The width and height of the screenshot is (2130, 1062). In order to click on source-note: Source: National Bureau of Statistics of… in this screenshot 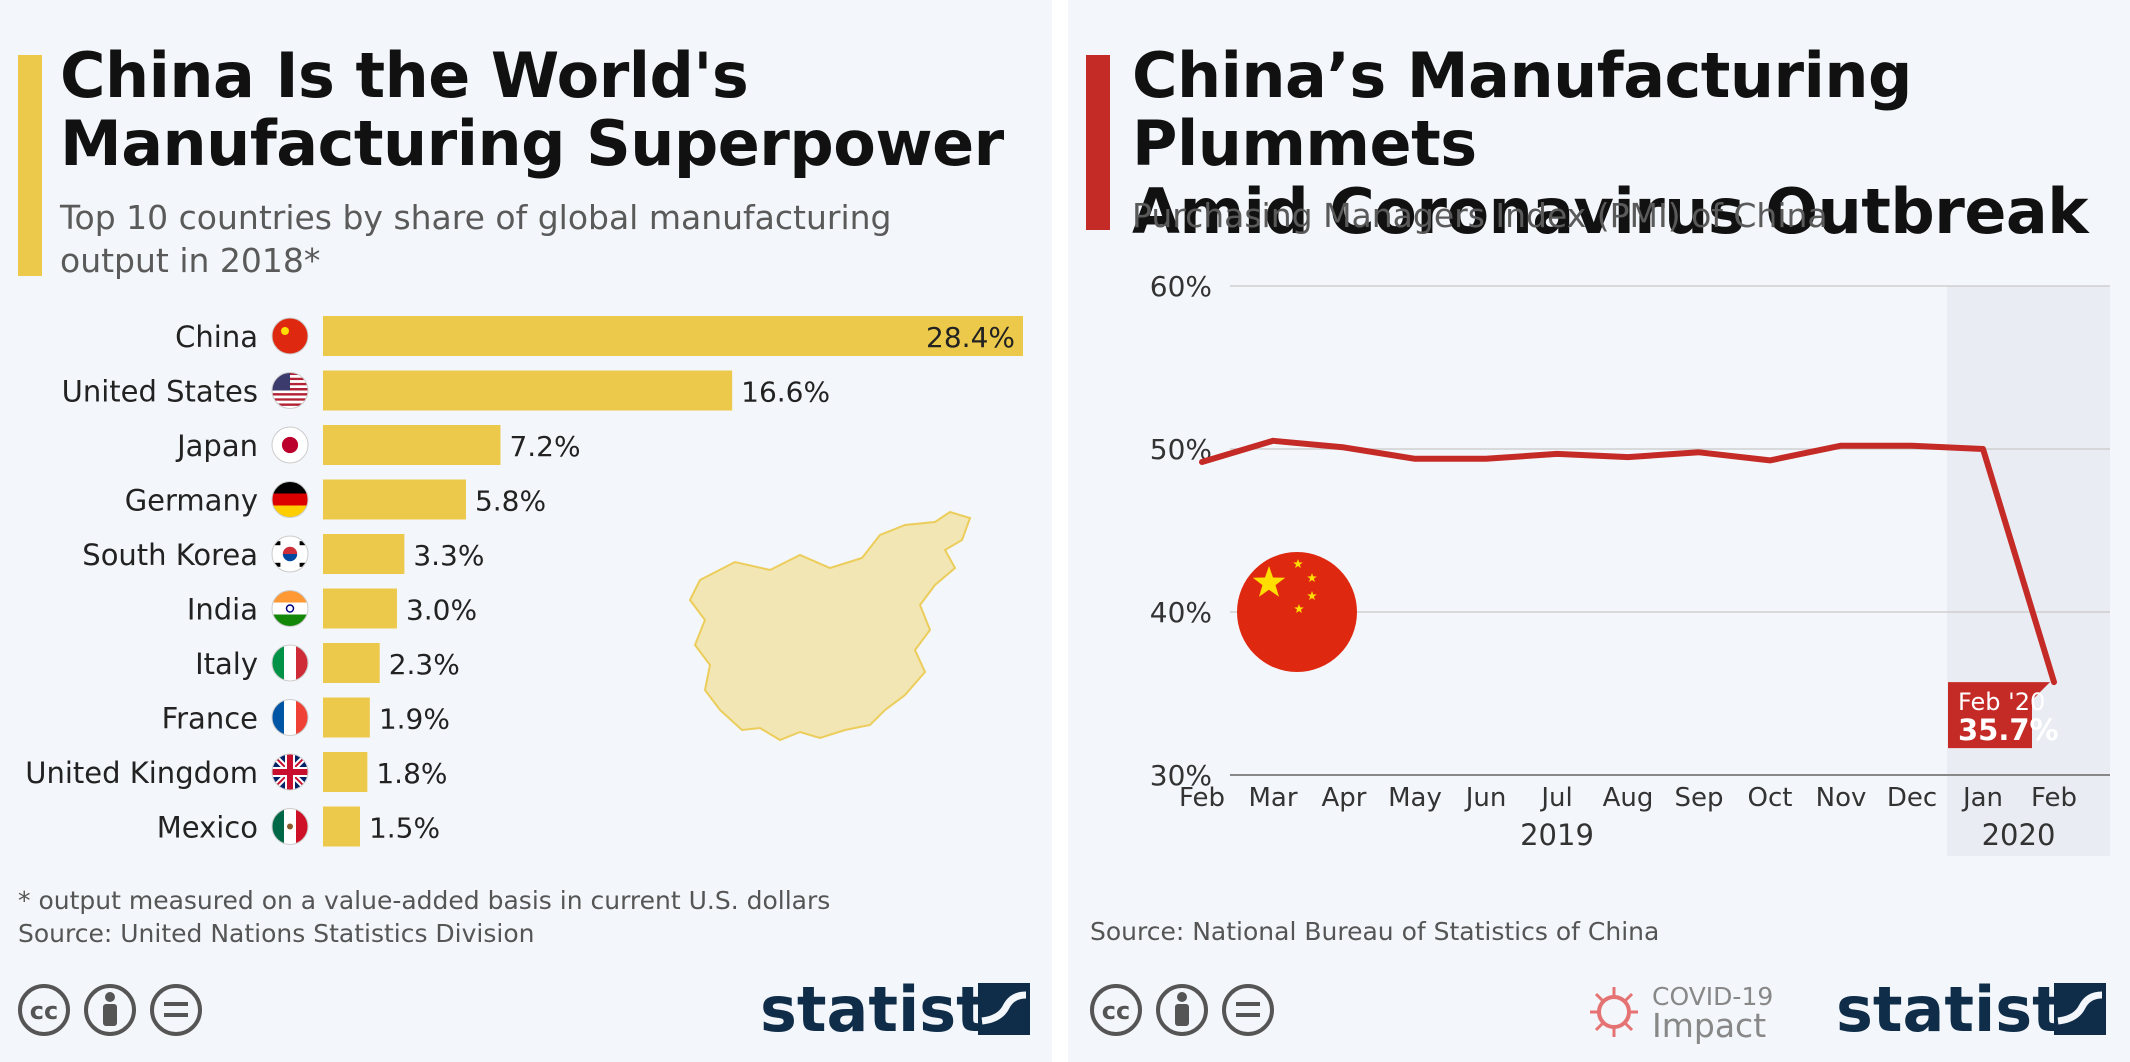, I will do `click(1375, 931)`.